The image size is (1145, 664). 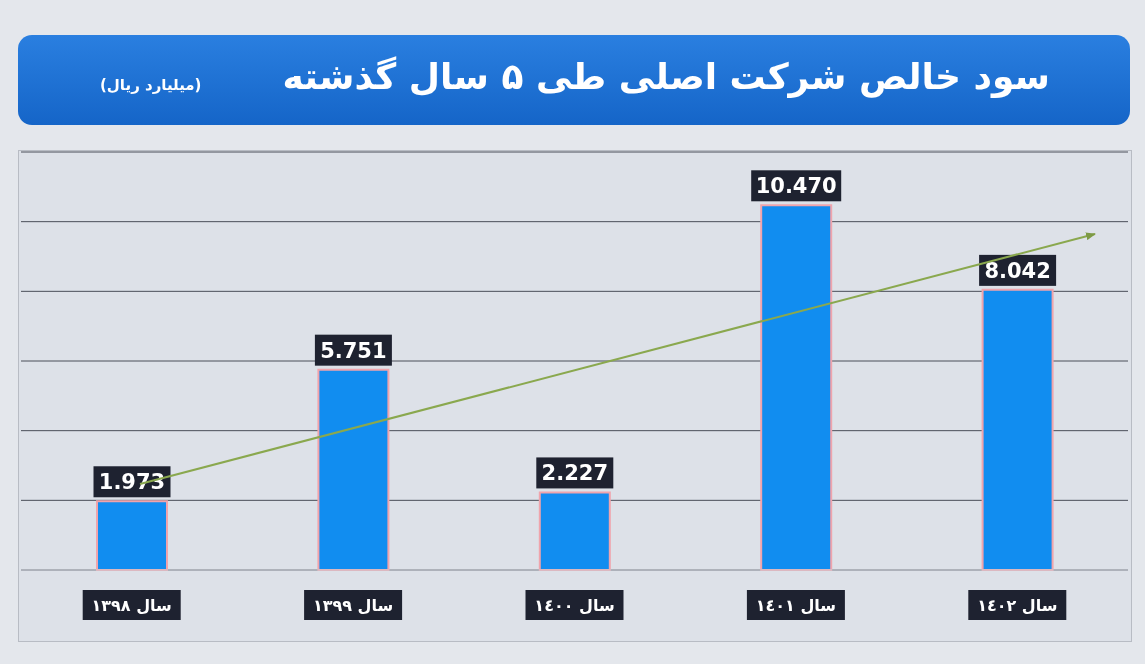 I want to click on data-label: 8.042, so click(x=1017, y=270).